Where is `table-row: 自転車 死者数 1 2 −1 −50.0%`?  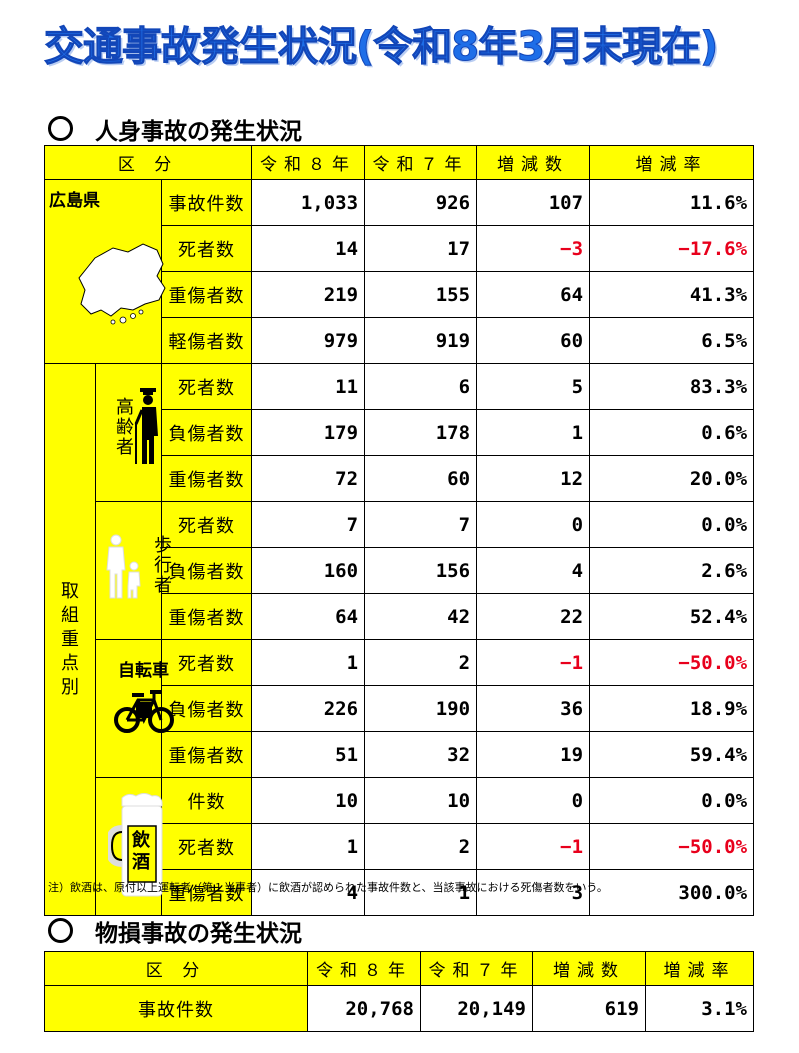 table-row: 自転車 死者数 1 2 −1 −50.0% is located at coordinates (400, 708).